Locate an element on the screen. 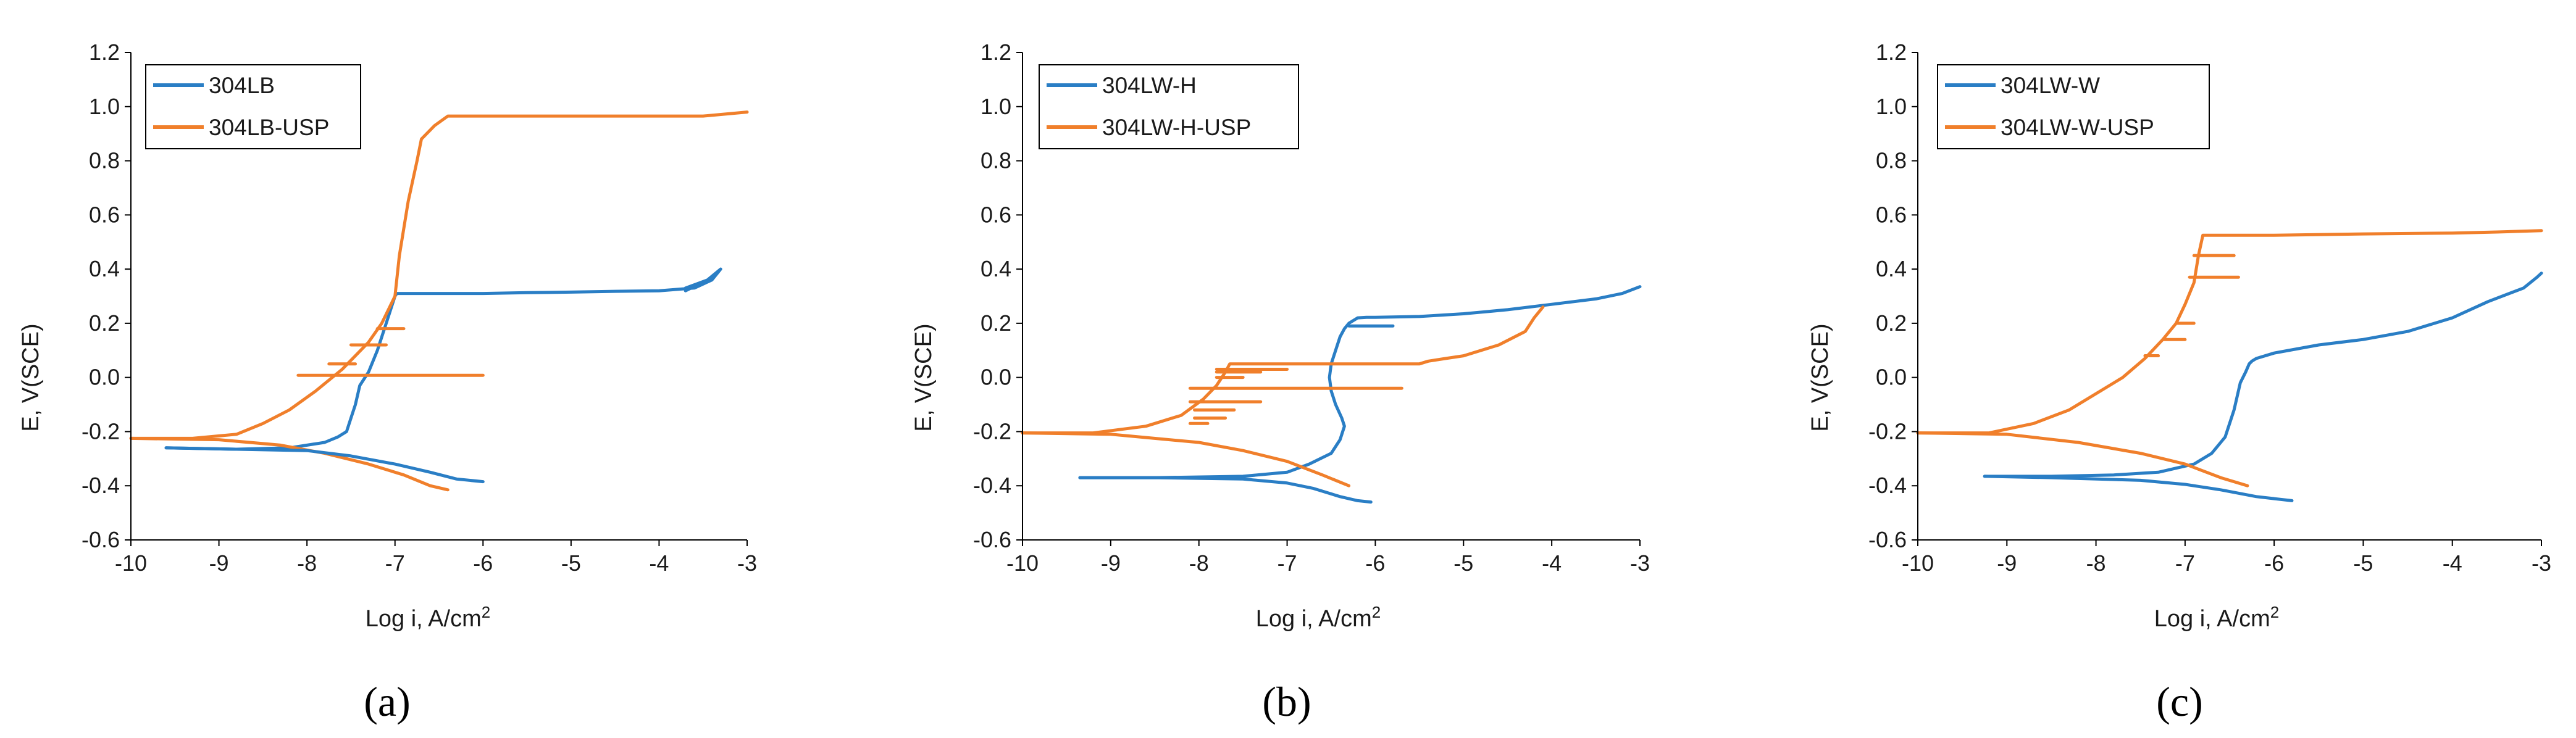  panel-label-a: (a) is located at coordinates (387, 702).